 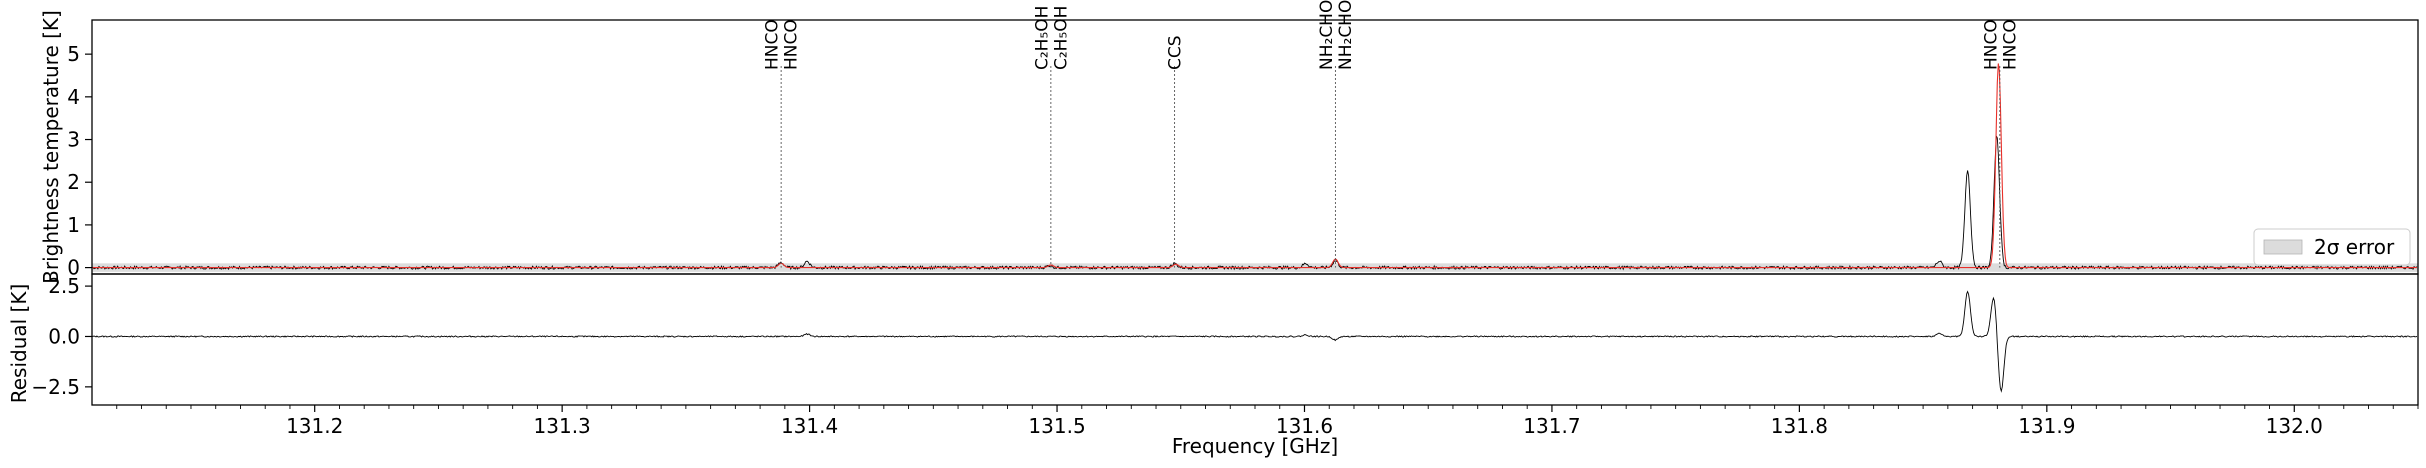 I want to click on legend-swatch-error, so click(x=2283, y=247).